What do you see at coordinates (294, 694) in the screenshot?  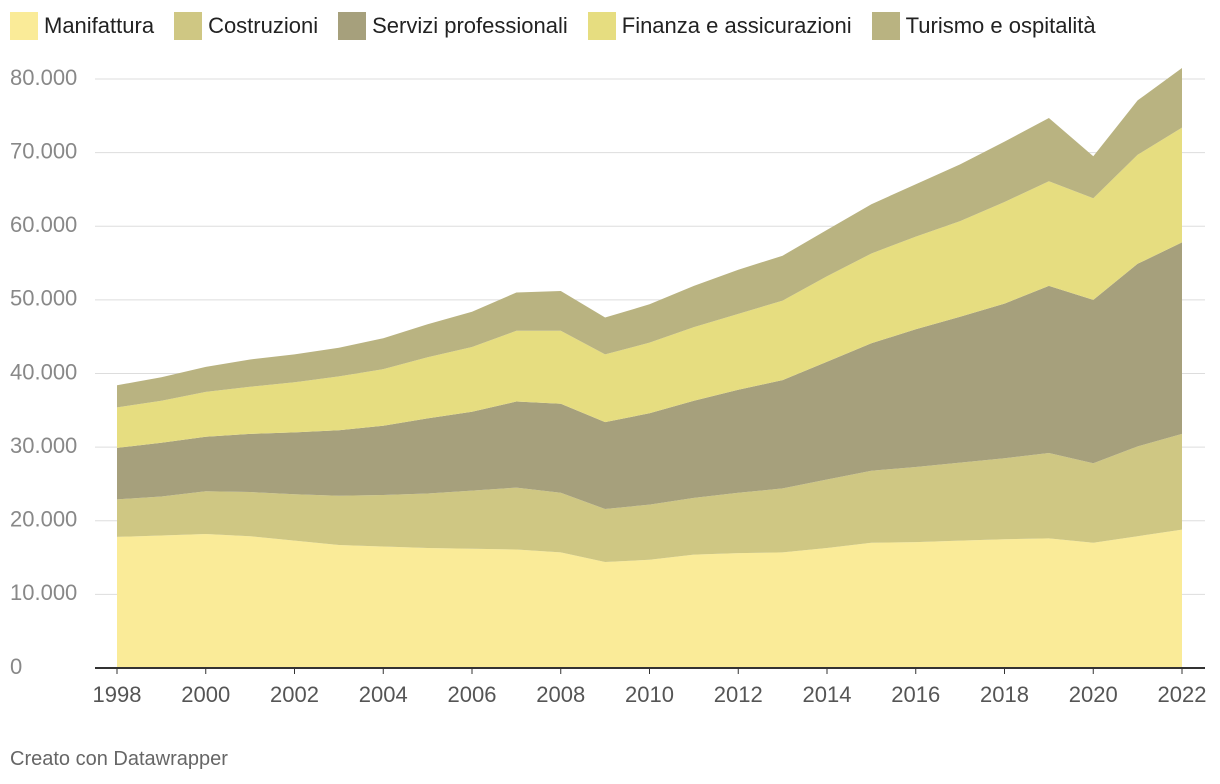 I see `x-tick-label: 2002` at bounding box center [294, 694].